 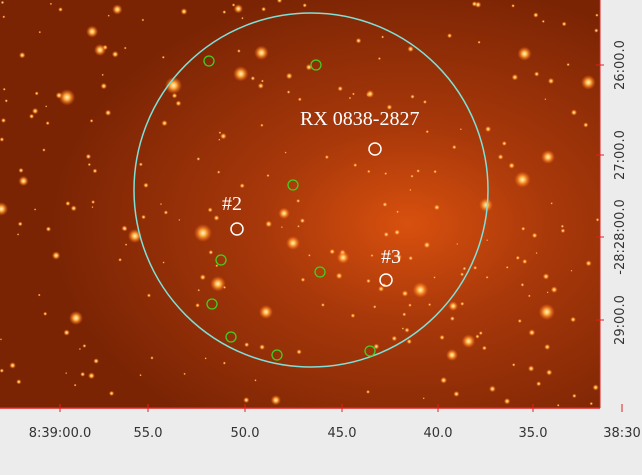 What do you see at coordinates (311, 214) in the screenshot?
I see `source-markers` at bounding box center [311, 214].